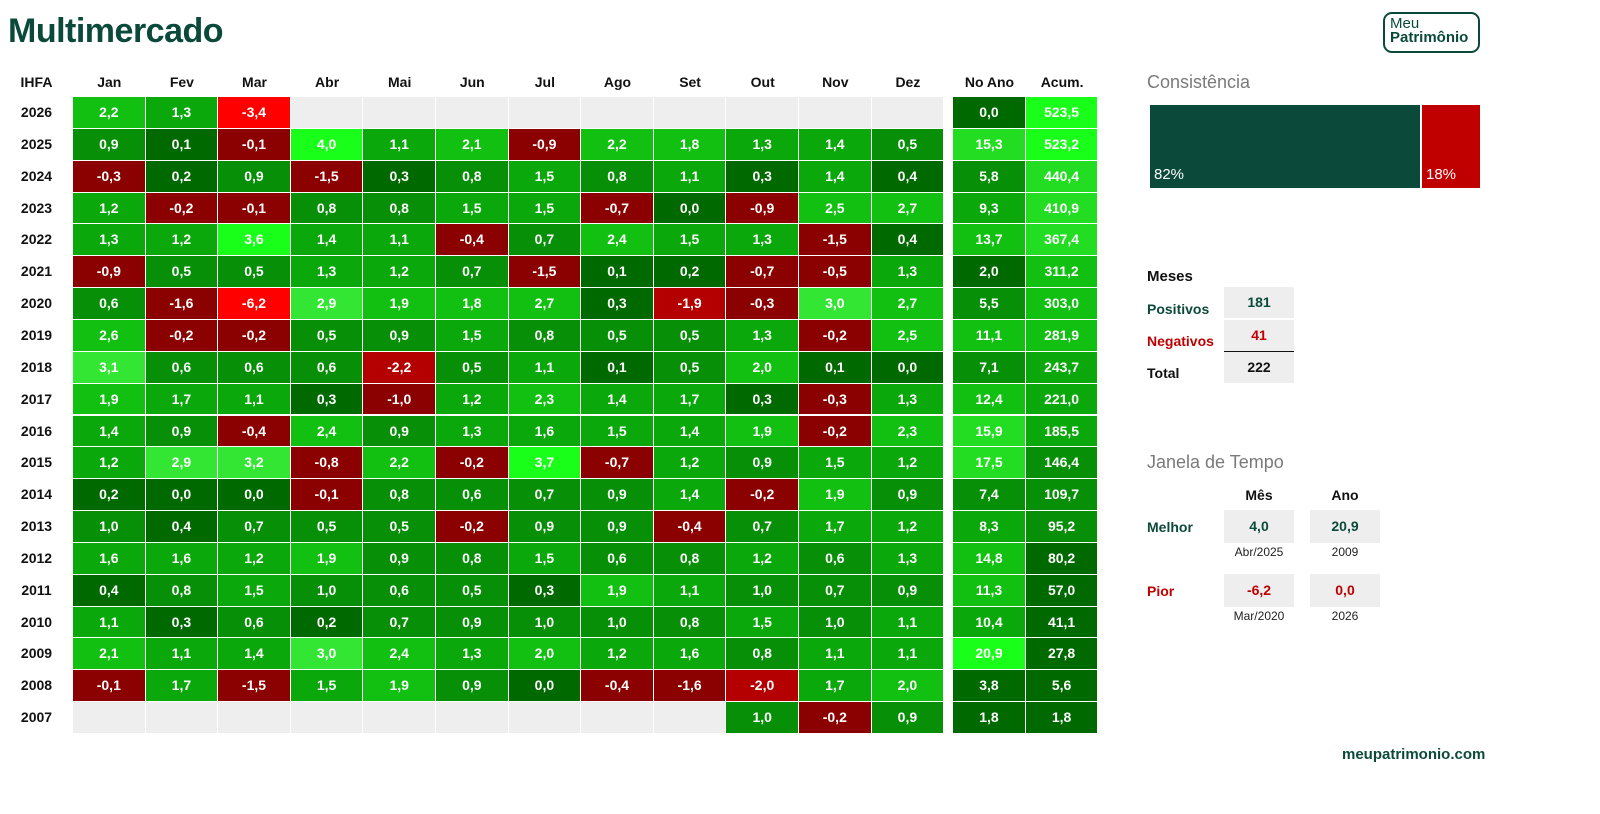  I want to click on row-year-label: 2012, so click(36, 557).